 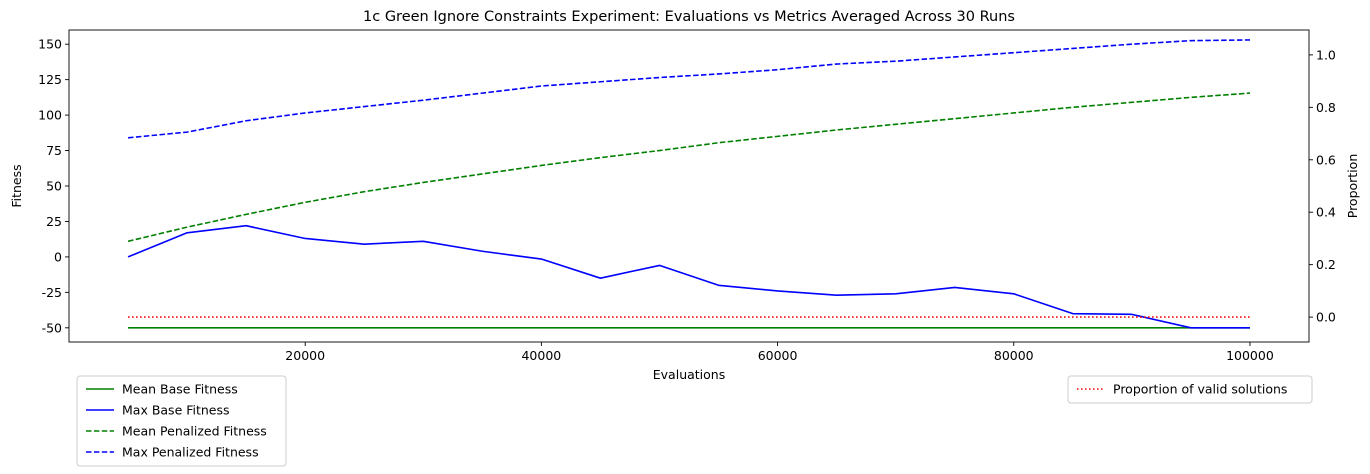 I want to click on y-axis-label: Fitness, so click(x=16, y=185).